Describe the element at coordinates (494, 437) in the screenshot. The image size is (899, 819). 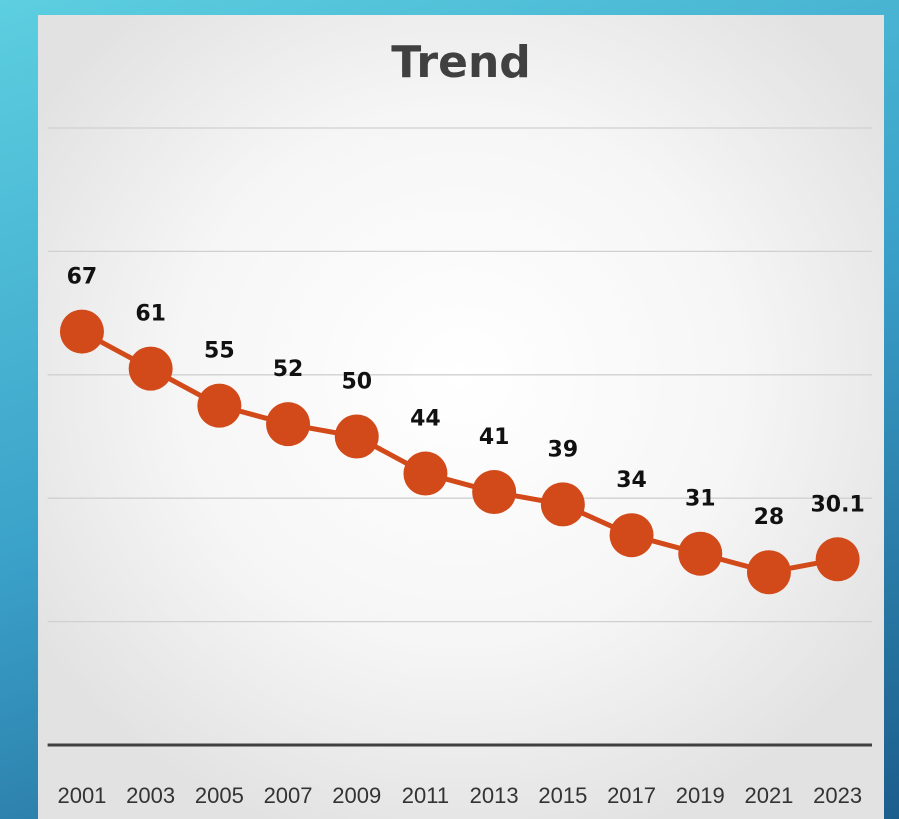
I see `data-label: 41` at that location.